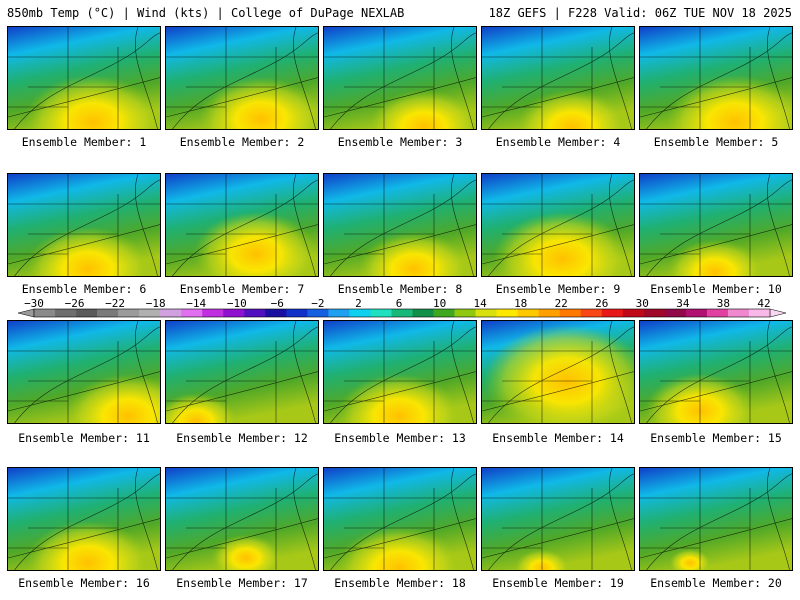 The height and width of the screenshot is (600, 800). What do you see at coordinates (115, 303) in the screenshot?
I see `colorbar-tick-label: −22` at bounding box center [115, 303].